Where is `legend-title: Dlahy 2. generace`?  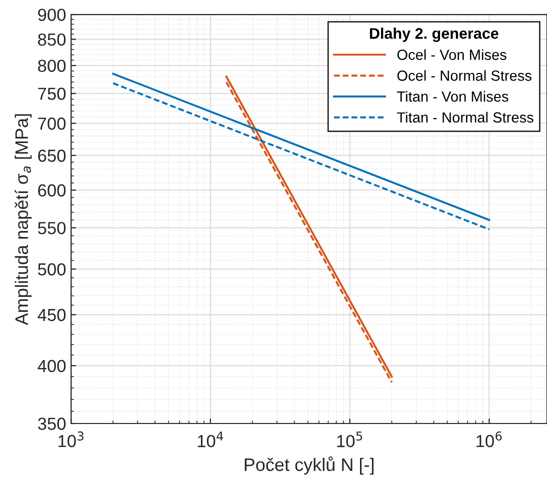 legend-title: Dlahy 2. generace is located at coordinates (434, 35).